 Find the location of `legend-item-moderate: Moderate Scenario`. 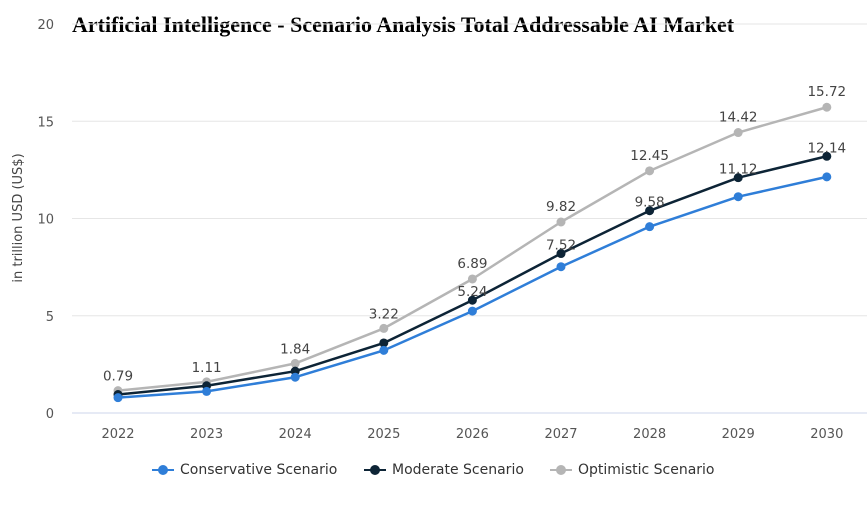

legend-item-moderate: Moderate Scenario is located at coordinates (444, 470).